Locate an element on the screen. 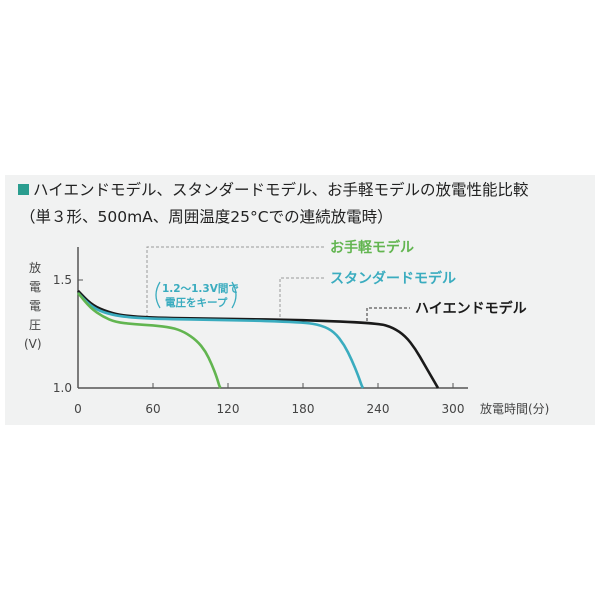 The width and height of the screenshot is (600, 600). annotation-line-2: 電圧をキープ is located at coordinates (196, 302).